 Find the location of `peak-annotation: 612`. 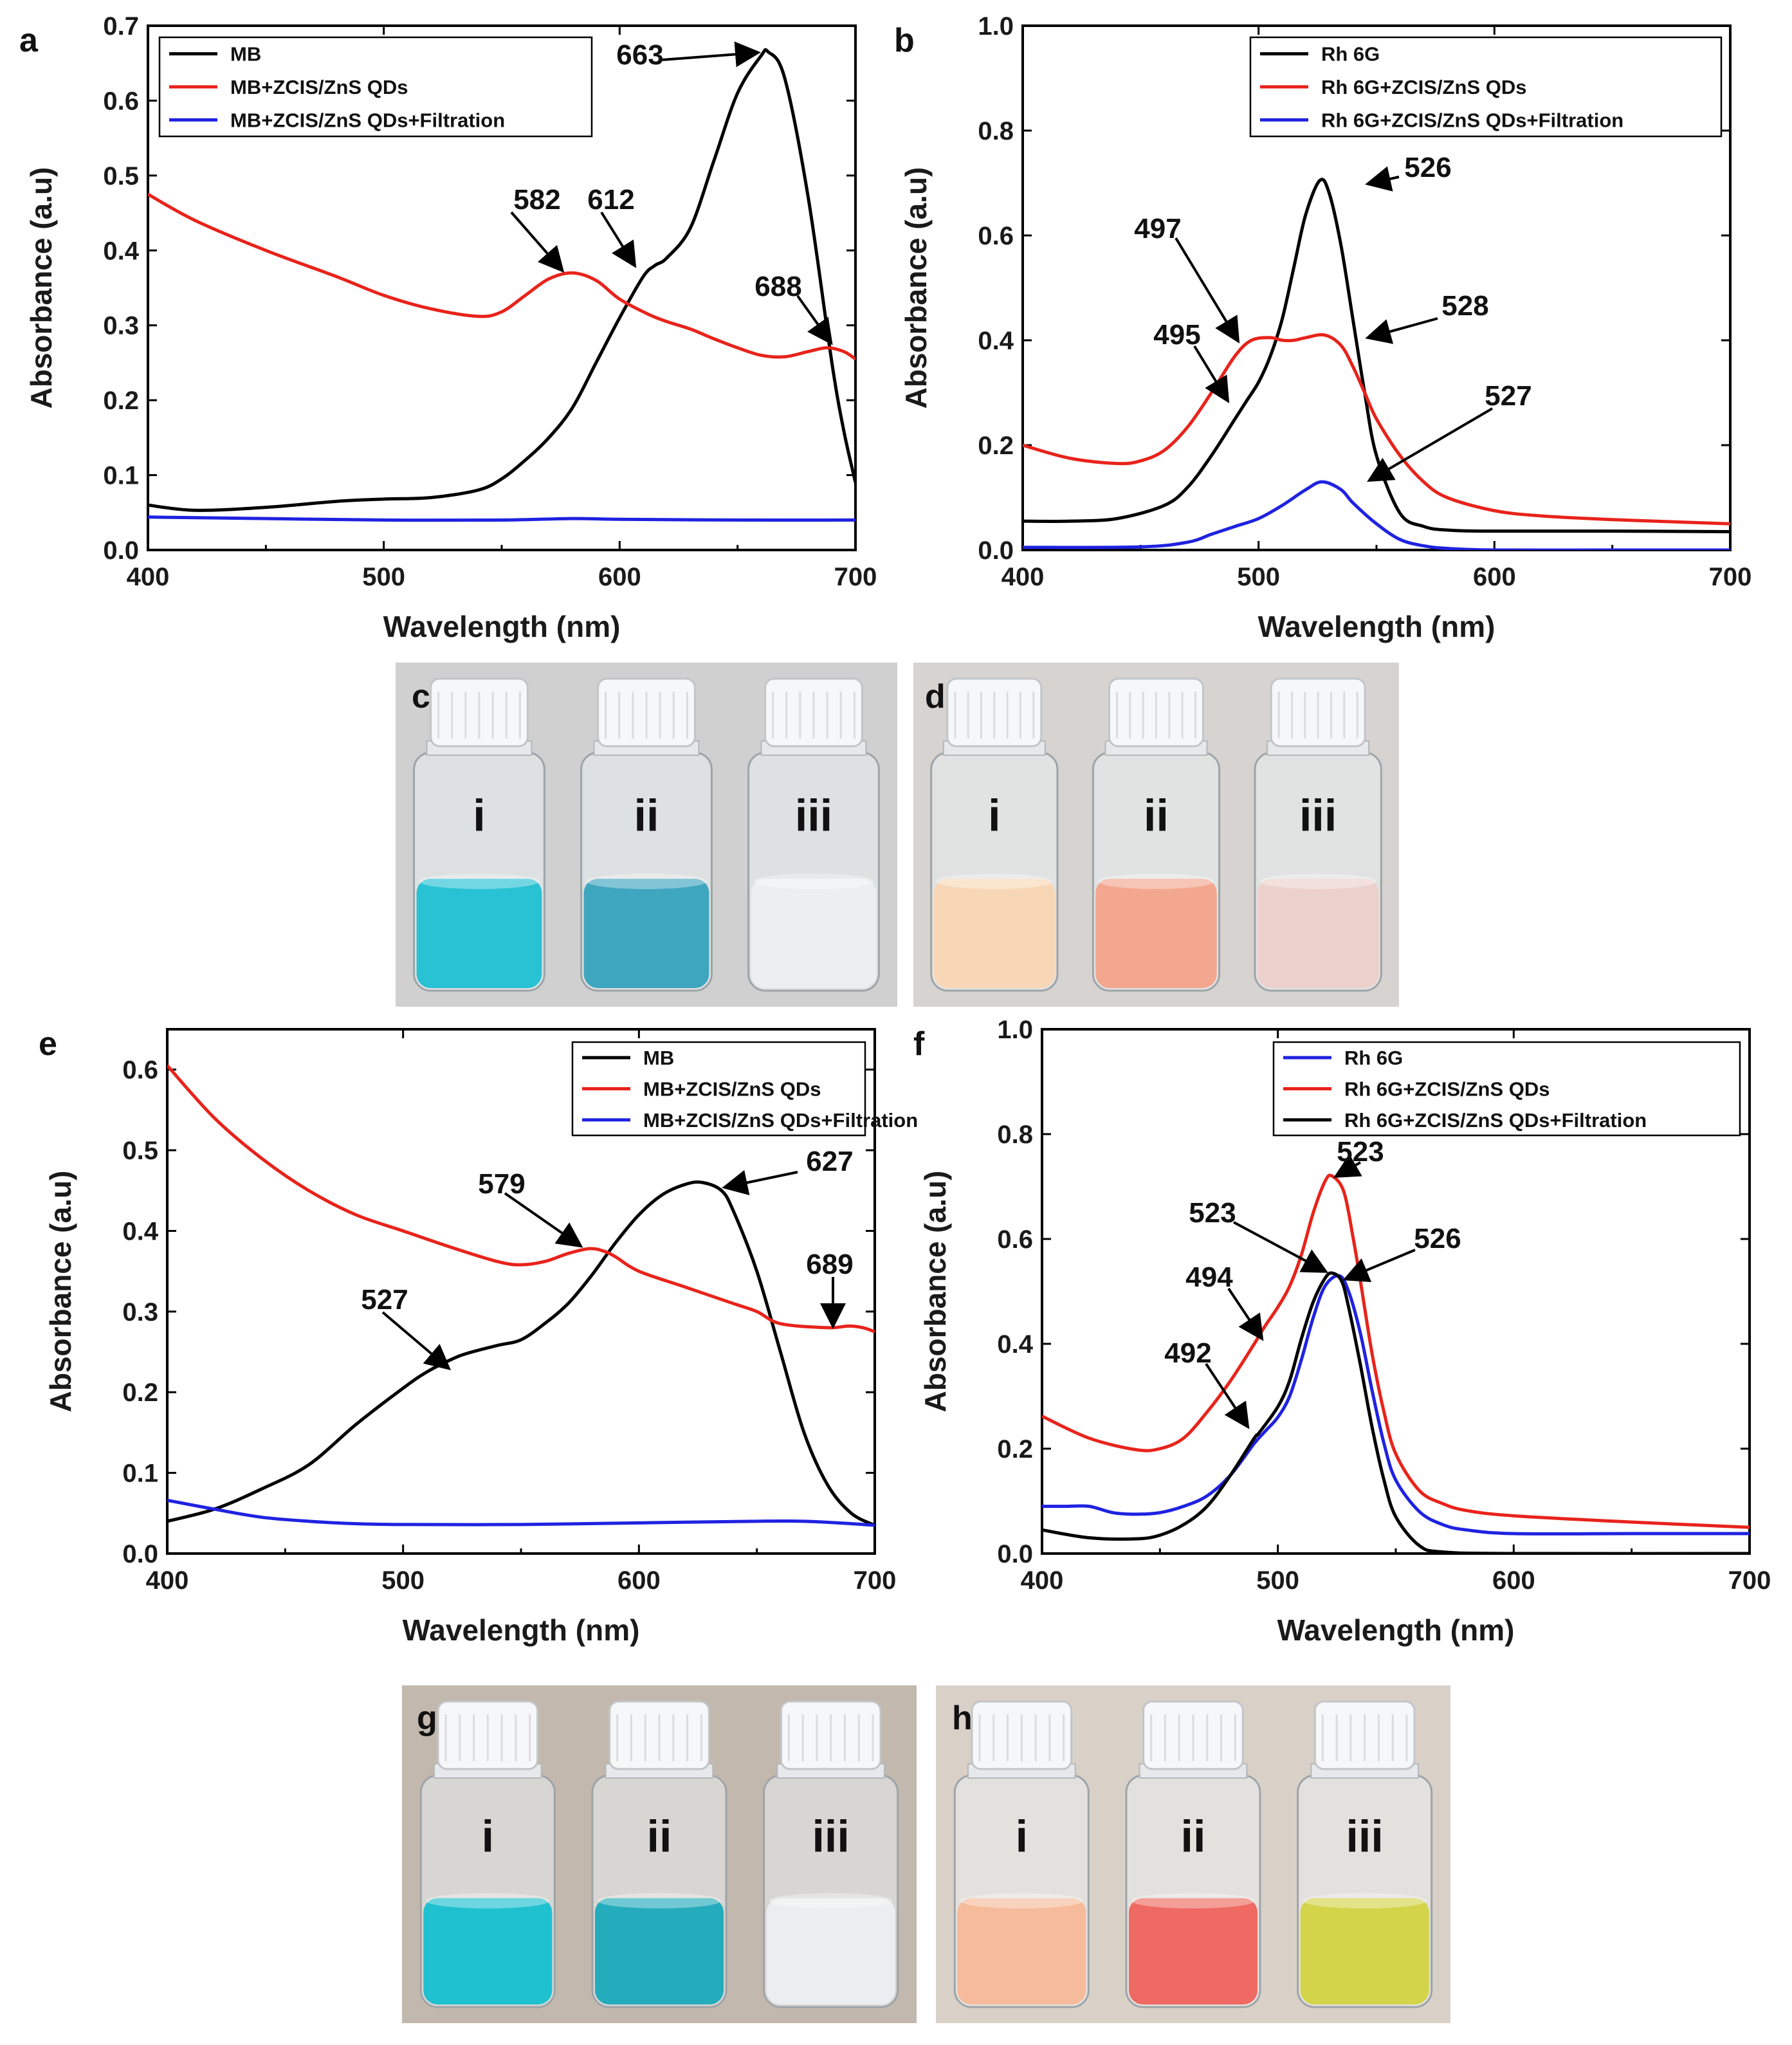

peak-annotation: 612 is located at coordinates (610, 200).